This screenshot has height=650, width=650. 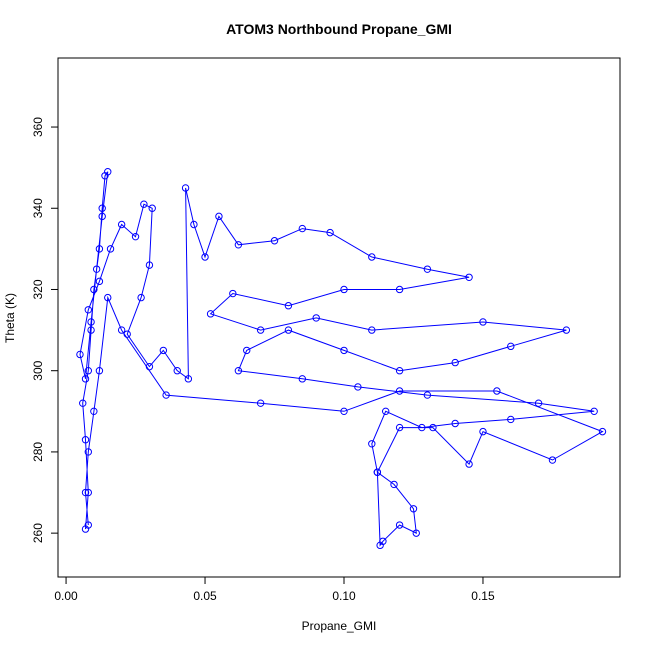 What do you see at coordinates (339, 626) in the screenshot?
I see `x-axis-label: Propane_GMI` at bounding box center [339, 626].